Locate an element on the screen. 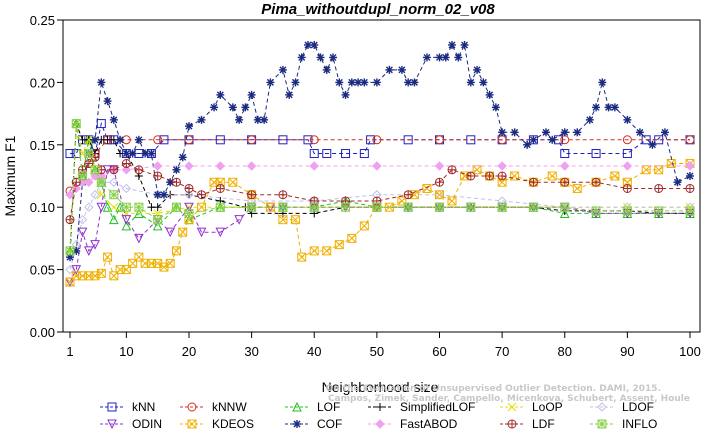 This screenshot has height=434, width=702. legend-item-lof: LOF is located at coordinates (312, 407).